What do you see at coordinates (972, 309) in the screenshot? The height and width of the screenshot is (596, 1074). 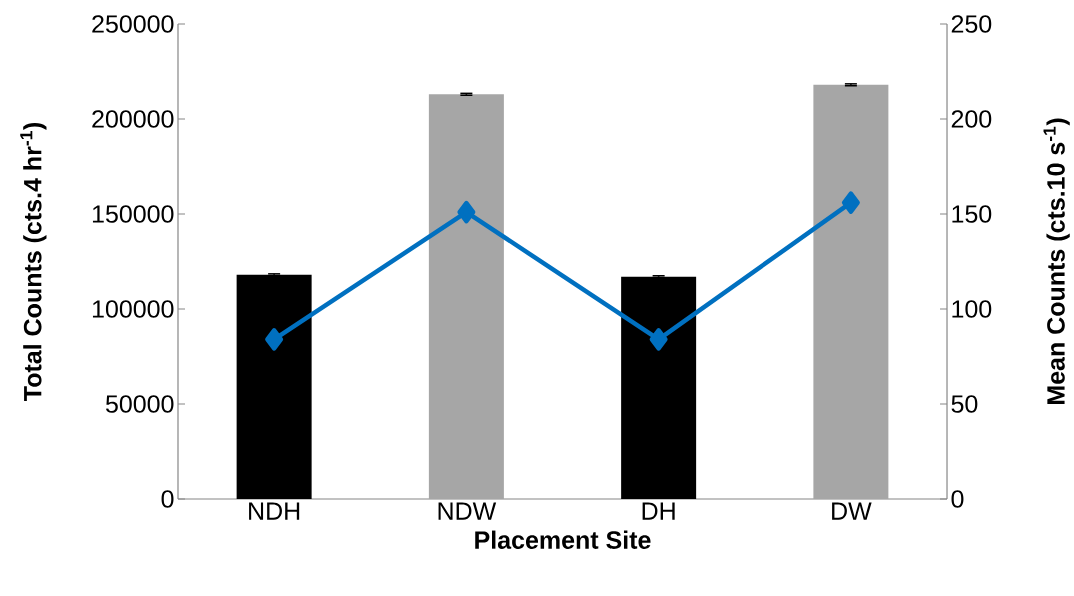 I see `y2-tick-label: 100` at bounding box center [972, 309].